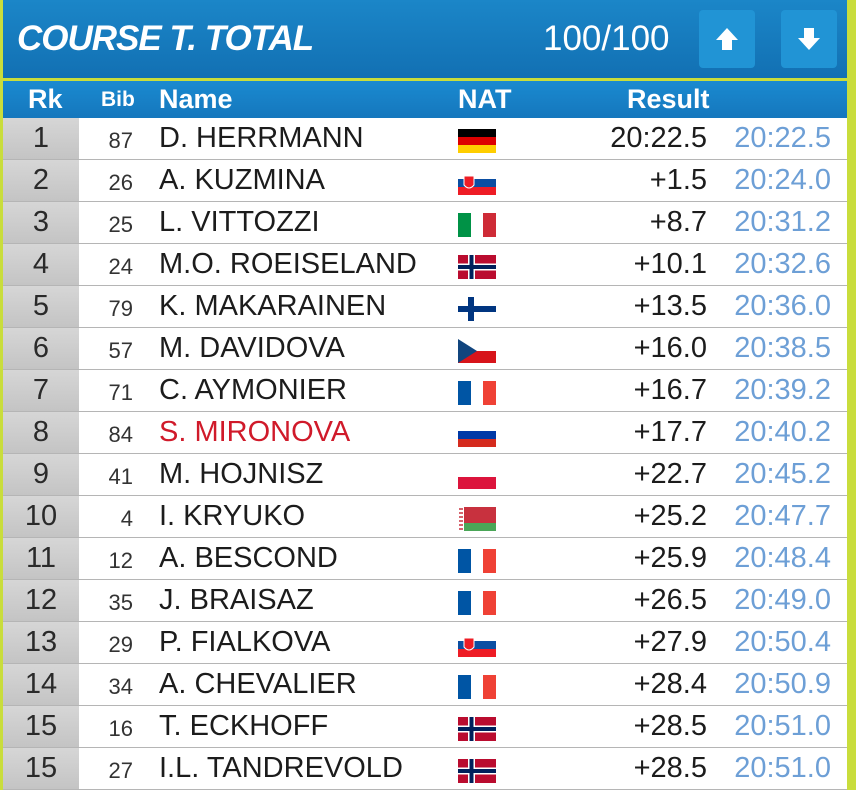  Describe the element at coordinates (241, 474) in the screenshot. I see `athlete-name: M. HOJNISZ` at that location.